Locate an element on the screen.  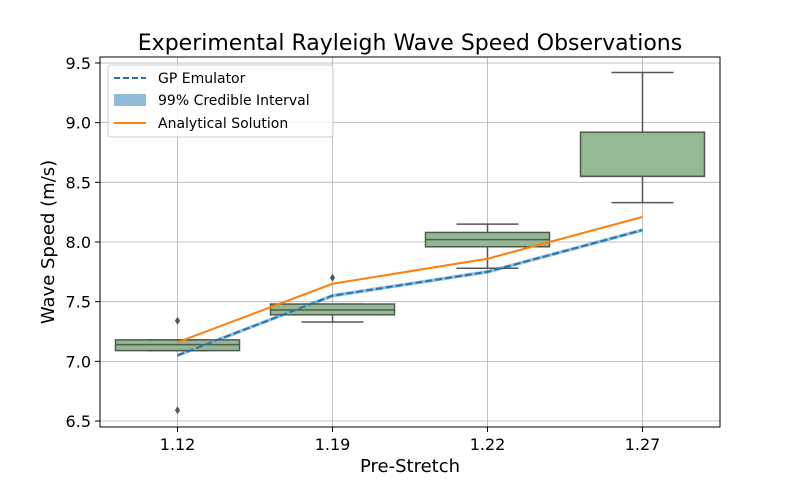
legend-gp-emulator-label: GP Emulator is located at coordinates (202, 79).